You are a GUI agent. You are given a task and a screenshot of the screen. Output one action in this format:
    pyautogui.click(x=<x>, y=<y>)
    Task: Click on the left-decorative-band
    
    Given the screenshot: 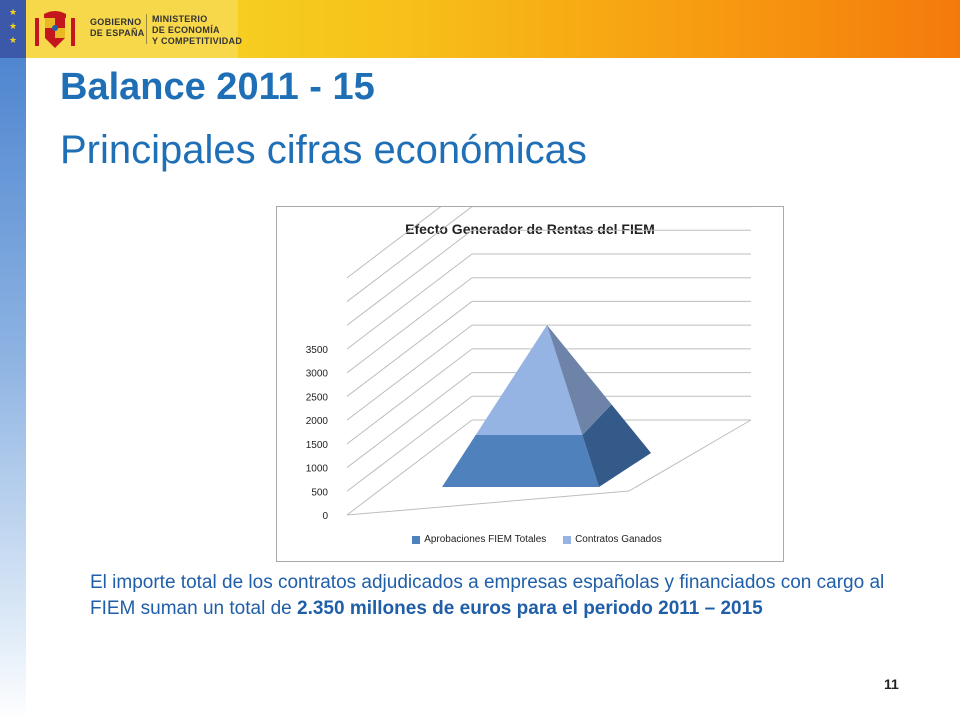 What is the action you would take?
    pyautogui.click(x=13, y=389)
    